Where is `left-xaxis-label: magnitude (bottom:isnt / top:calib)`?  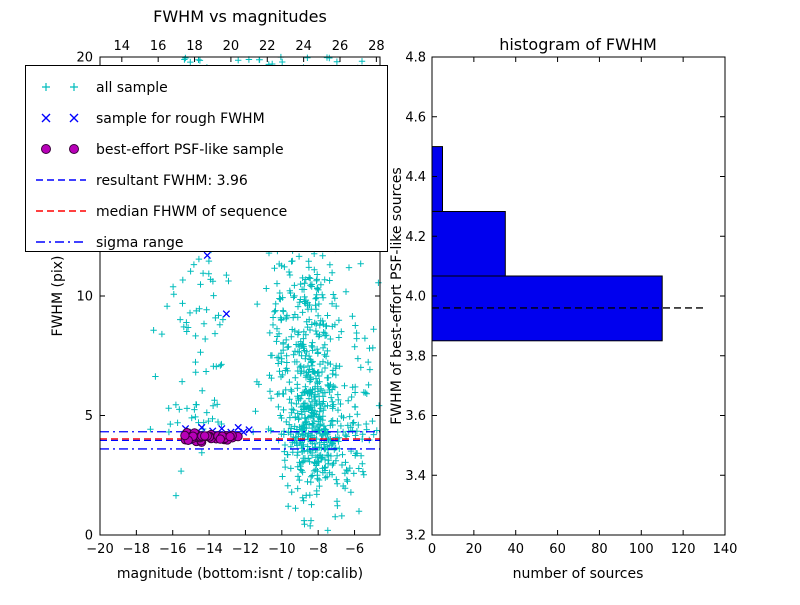 left-xaxis-label: magnitude (bottom:isnt / top:calib) is located at coordinates (240, 574).